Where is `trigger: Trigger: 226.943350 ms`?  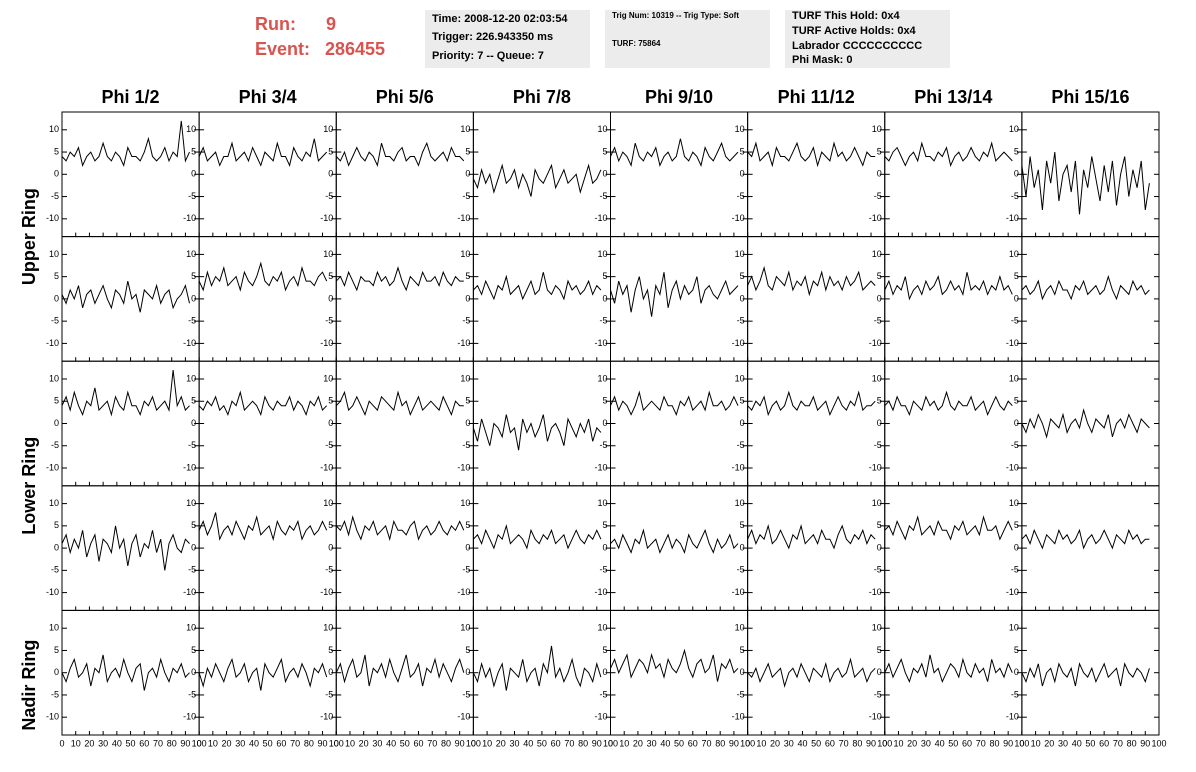
trigger: Trigger: 226.943350 ms is located at coordinates (492, 37).